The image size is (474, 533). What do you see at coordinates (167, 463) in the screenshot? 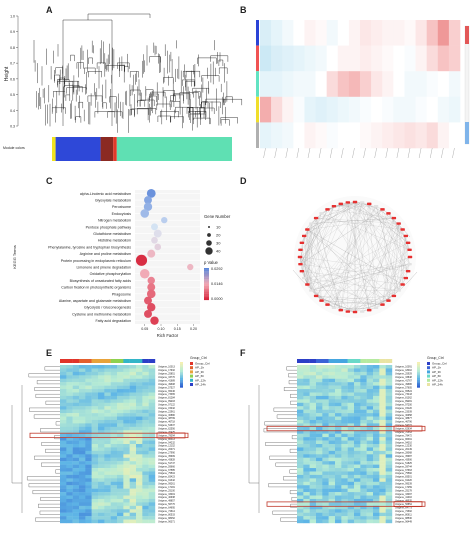
I see `gene-id-label: Unigene_51747` at bounding box center [167, 463].